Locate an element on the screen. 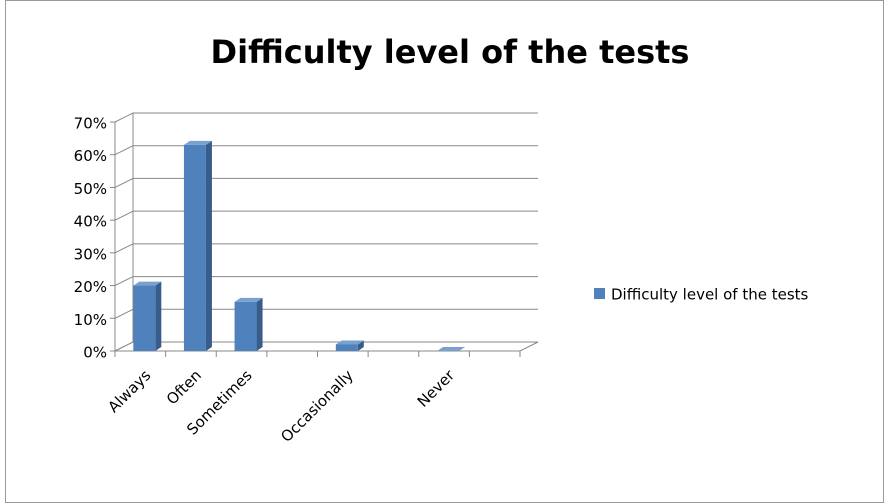 Image resolution: width=885 pixels, height=504 pixels. legend-label: Difficulty level of the tests is located at coordinates (710, 295).